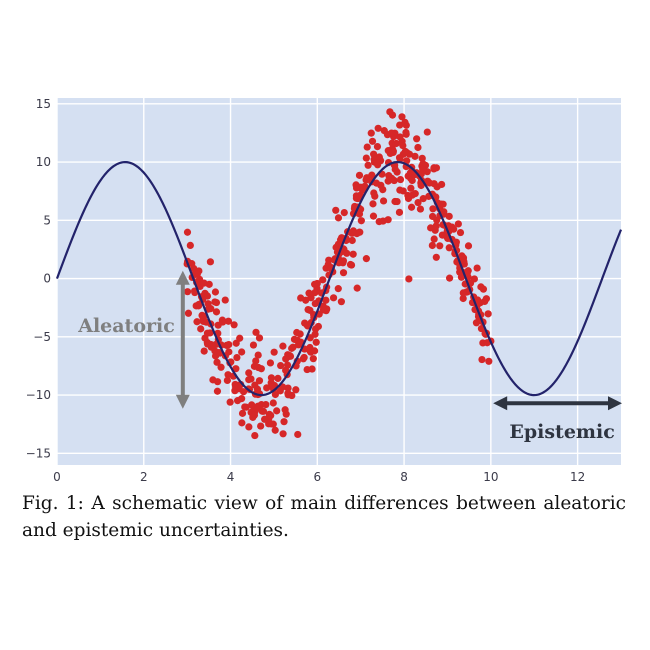 The width and height of the screenshot is (650, 650). I want to click on y-tick-label: 0, so click(47, 279).